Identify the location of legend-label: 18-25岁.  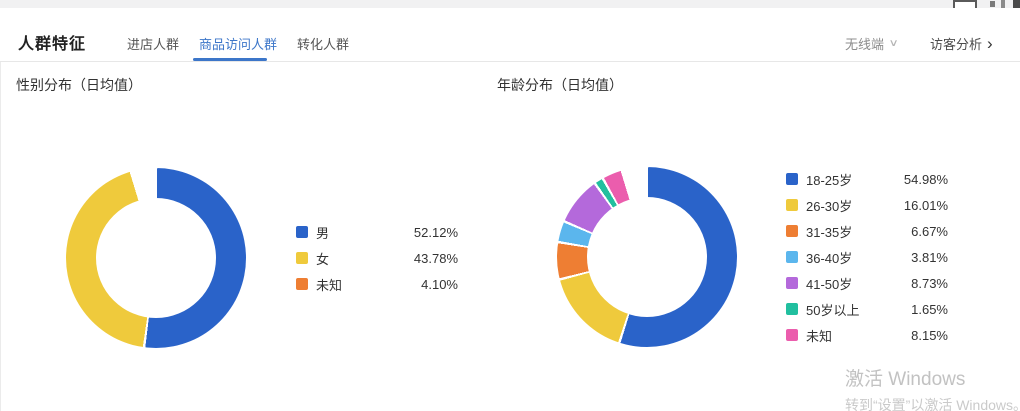
(829, 180).